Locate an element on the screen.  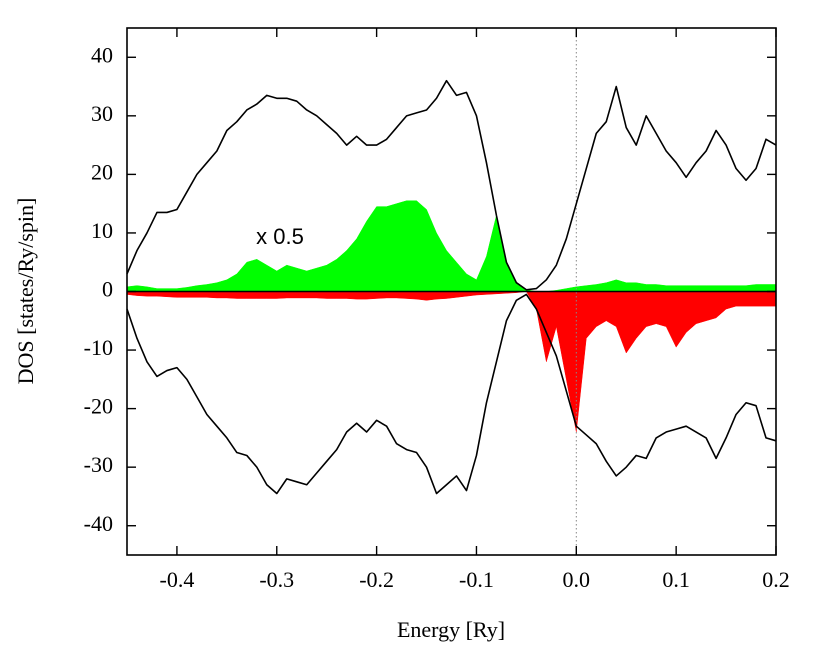
x-tick-label: -0.1 is located at coordinates (476, 579).